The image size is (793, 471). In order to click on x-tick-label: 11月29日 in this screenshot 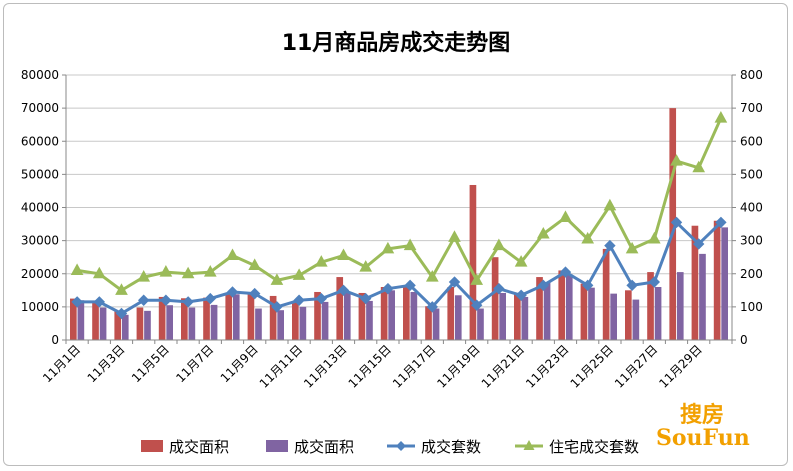, I will do `click(680, 366)`.